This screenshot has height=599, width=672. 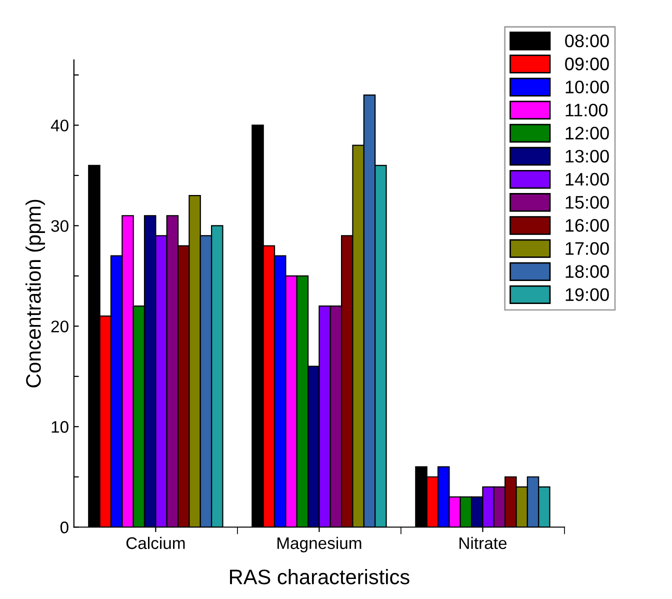 What do you see at coordinates (483, 543) in the screenshot?
I see `x-tick-label: Nitrate` at bounding box center [483, 543].